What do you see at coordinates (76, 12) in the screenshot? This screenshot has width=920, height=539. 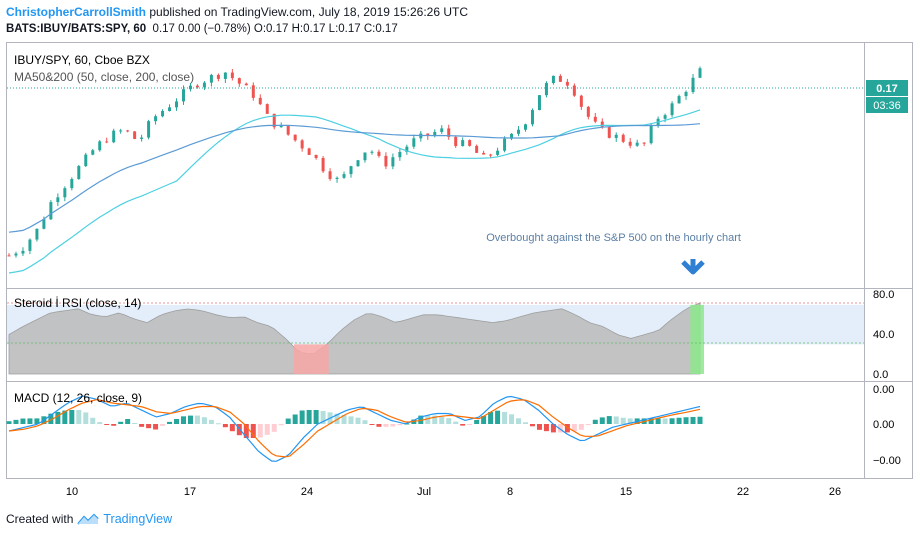 I see `author-name: ChristopherCarrollSmith` at bounding box center [76, 12].